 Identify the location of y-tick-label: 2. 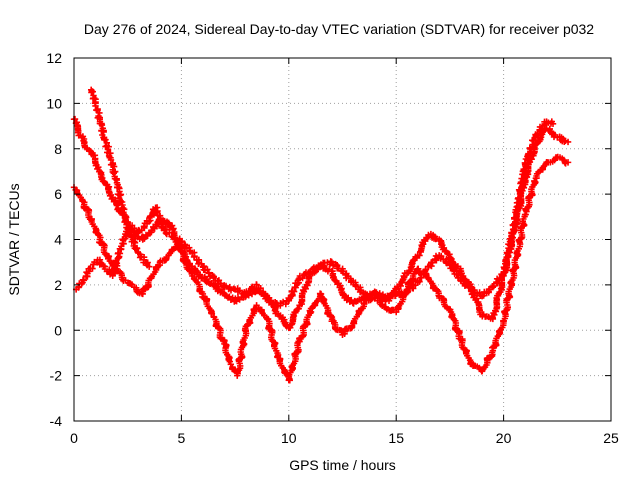
(58, 285).